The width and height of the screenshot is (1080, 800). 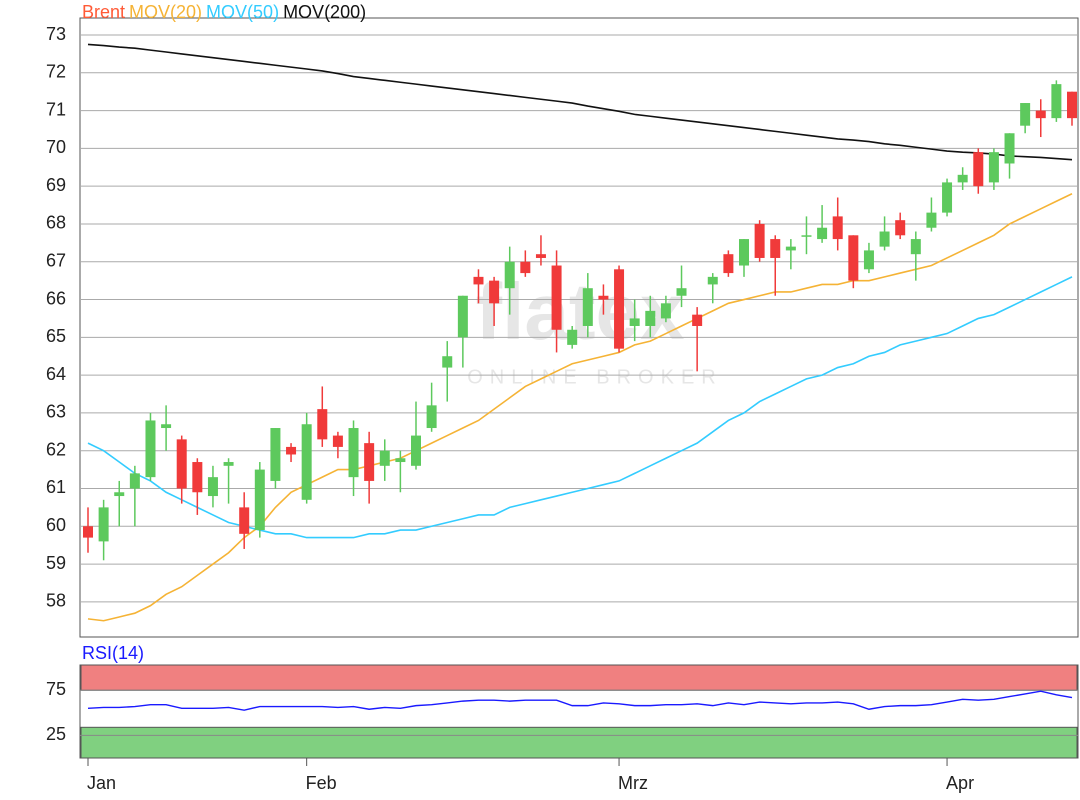 I want to click on y-tick-label: 72, so click(x=56, y=72).